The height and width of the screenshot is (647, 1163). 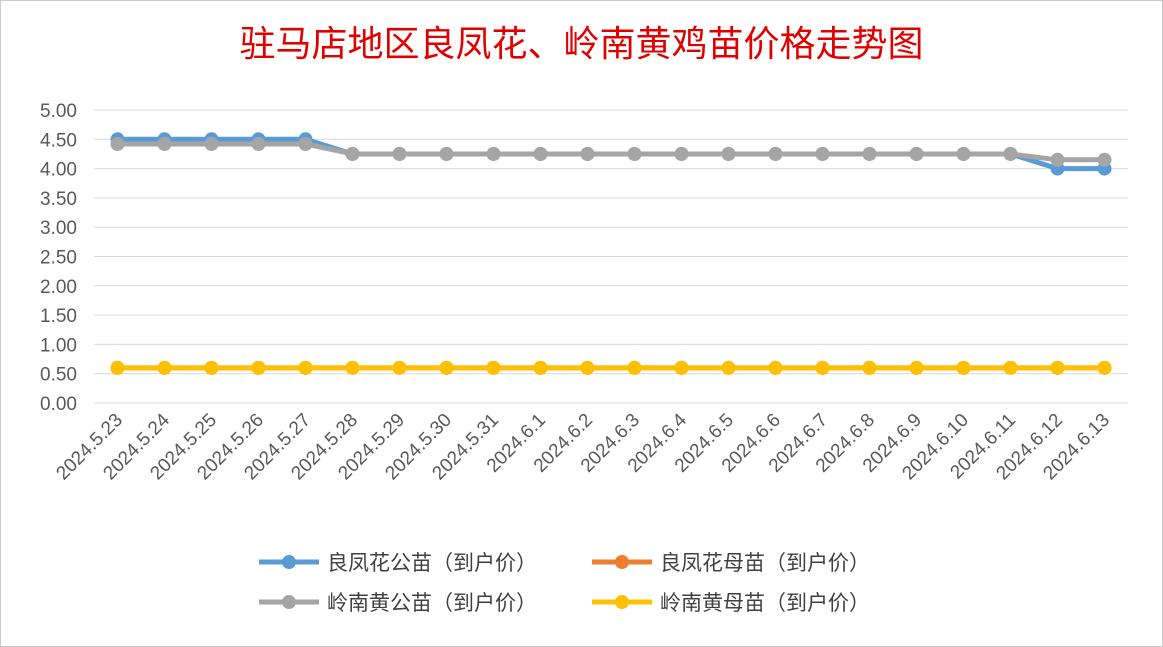 I want to click on y-tick-label: 1.00, so click(x=58, y=345).